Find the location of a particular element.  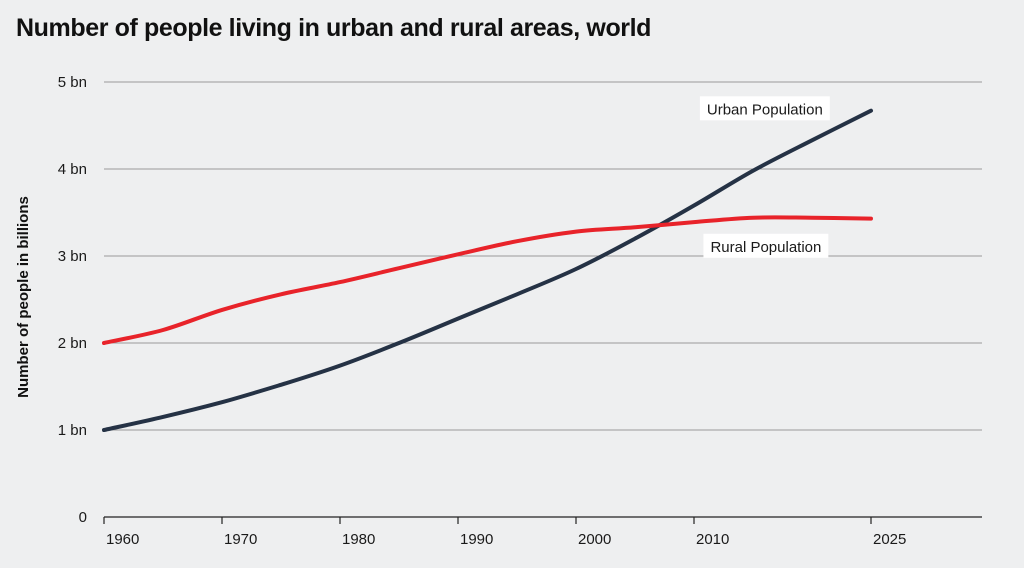

urban-population-label: Urban Population is located at coordinates (764, 108).